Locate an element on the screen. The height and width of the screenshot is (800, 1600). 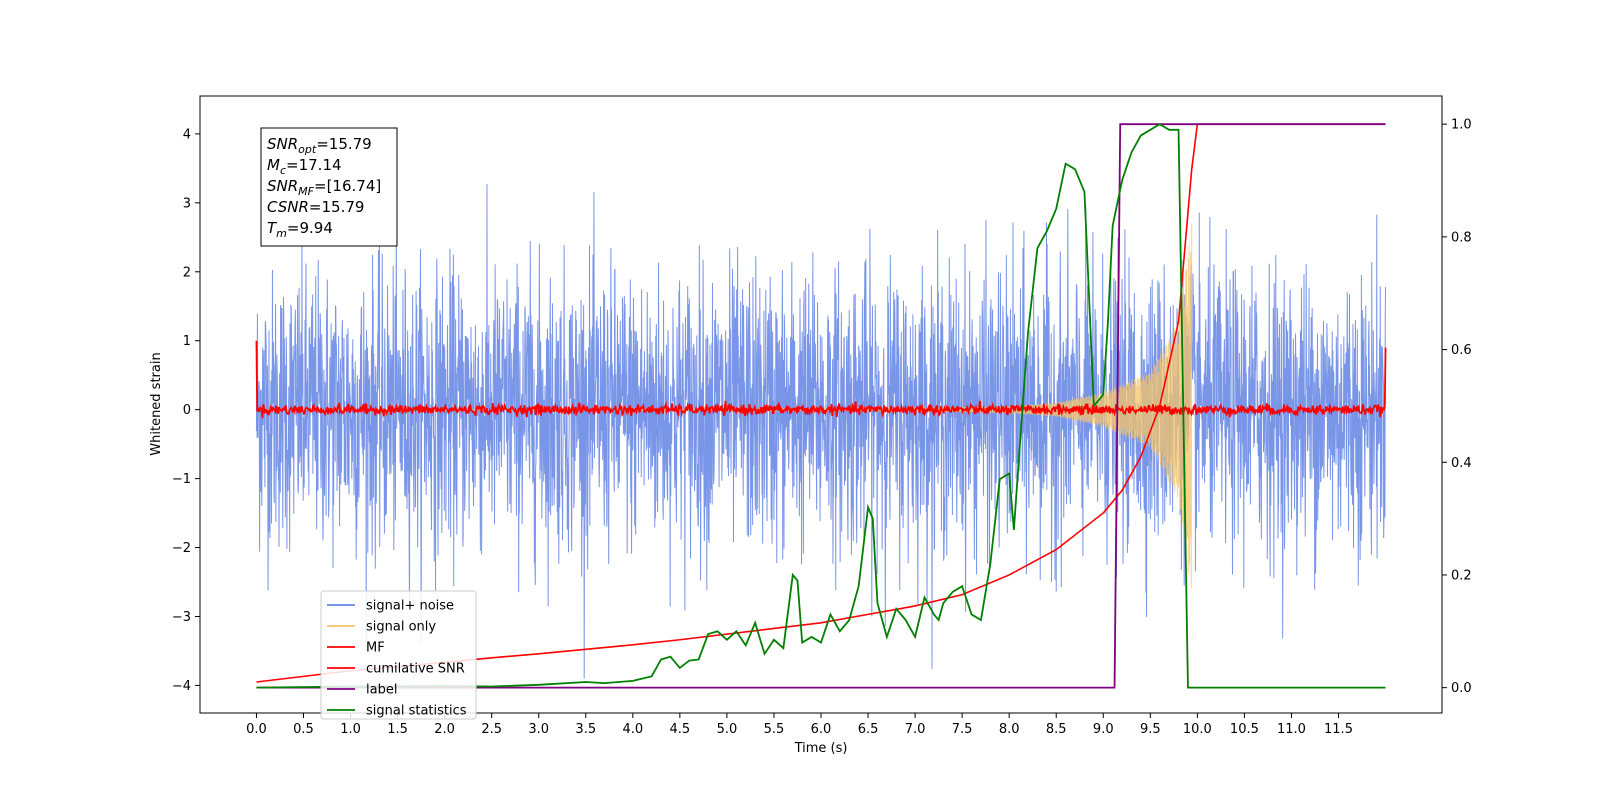
x-tick-label: 8.0 is located at coordinates (1009, 729).